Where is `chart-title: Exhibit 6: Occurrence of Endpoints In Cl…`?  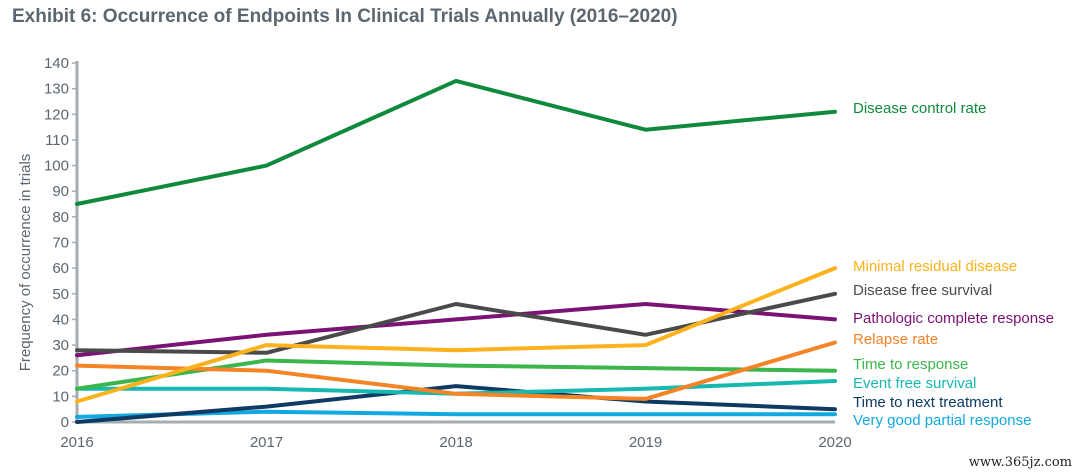
chart-title: Exhibit 6: Occurrence of Endpoints In Cl… is located at coordinates (345, 16).